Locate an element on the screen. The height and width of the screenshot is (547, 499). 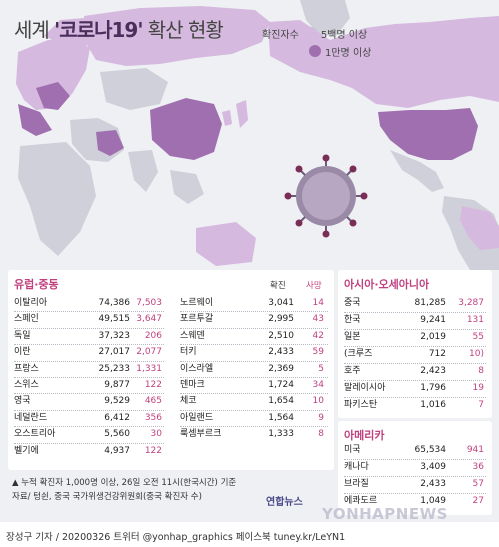
europe-right-deaths: 10 is located at coordinates (318, 401).